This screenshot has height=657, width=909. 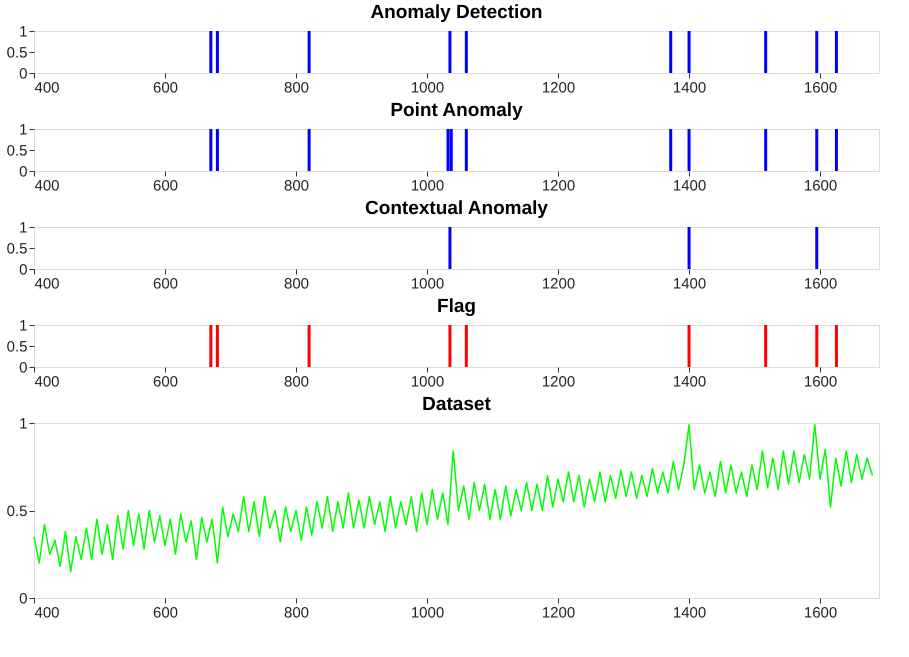 What do you see at coordinates (456, 208) in the screenshot?
I see `chart-title: Contextual Anomaly` at bounding box center [456, 208].